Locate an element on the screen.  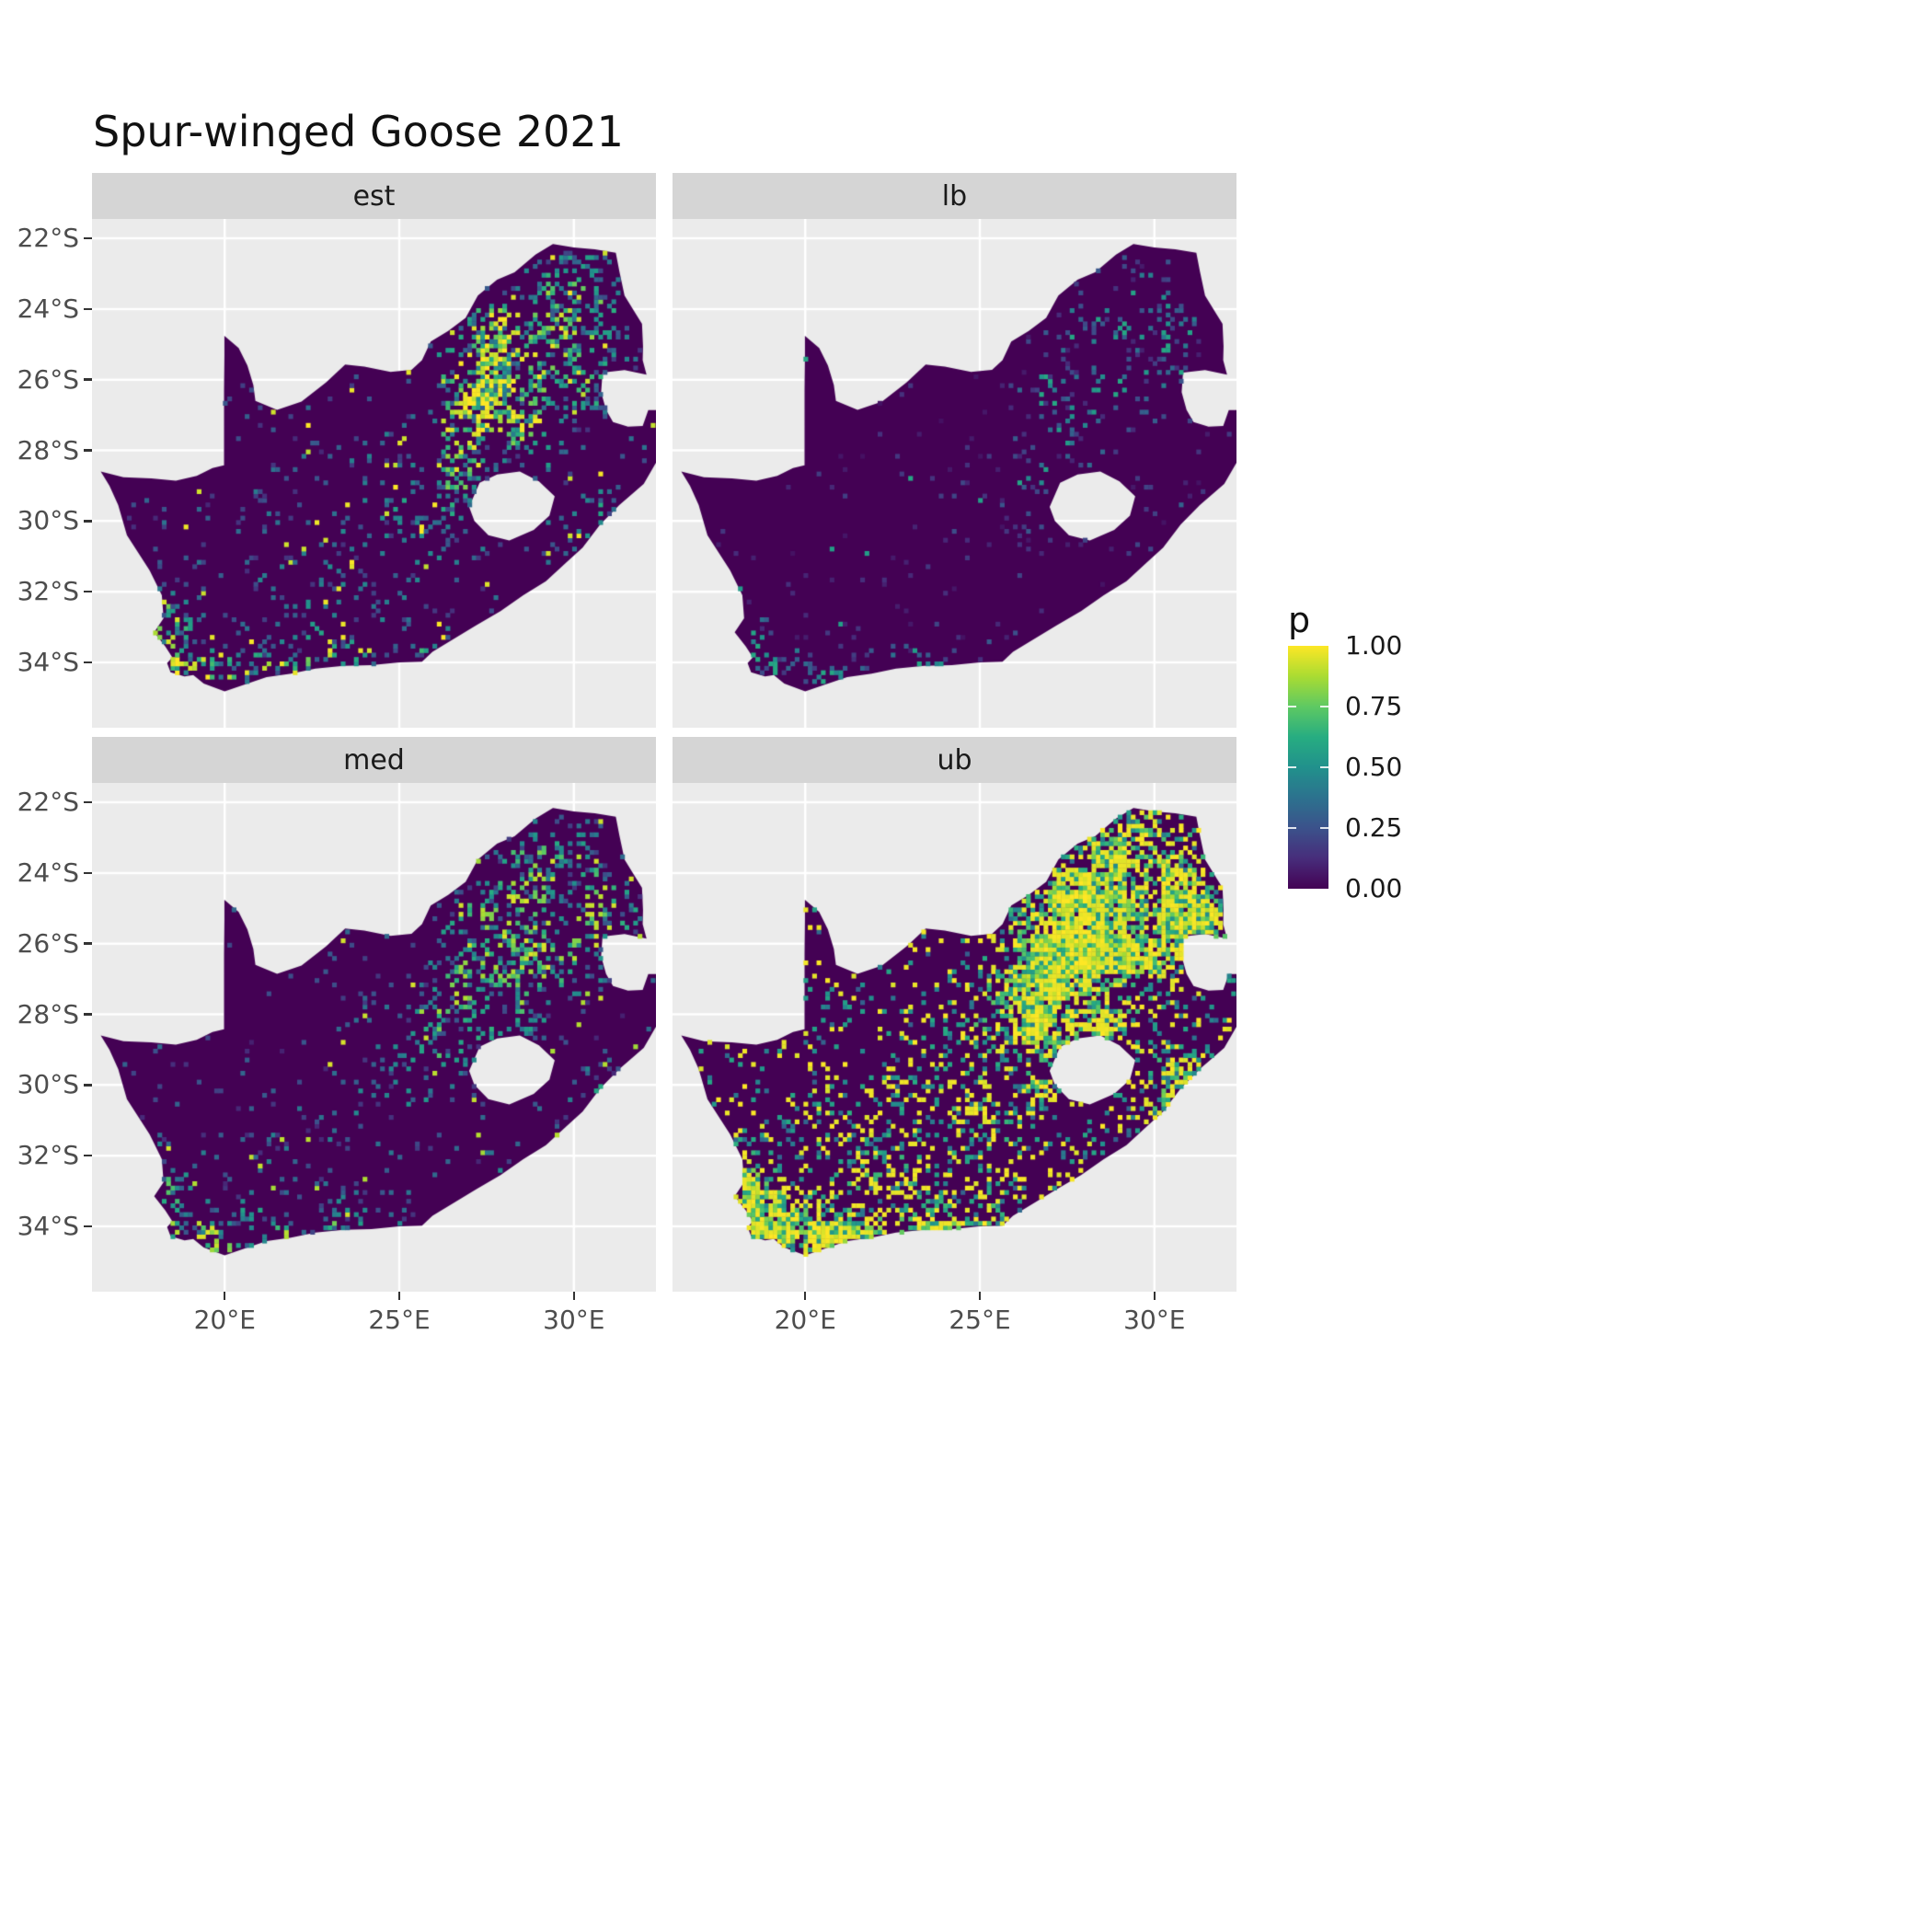
facet-strip-est: est is located at coordinates (374, 196).